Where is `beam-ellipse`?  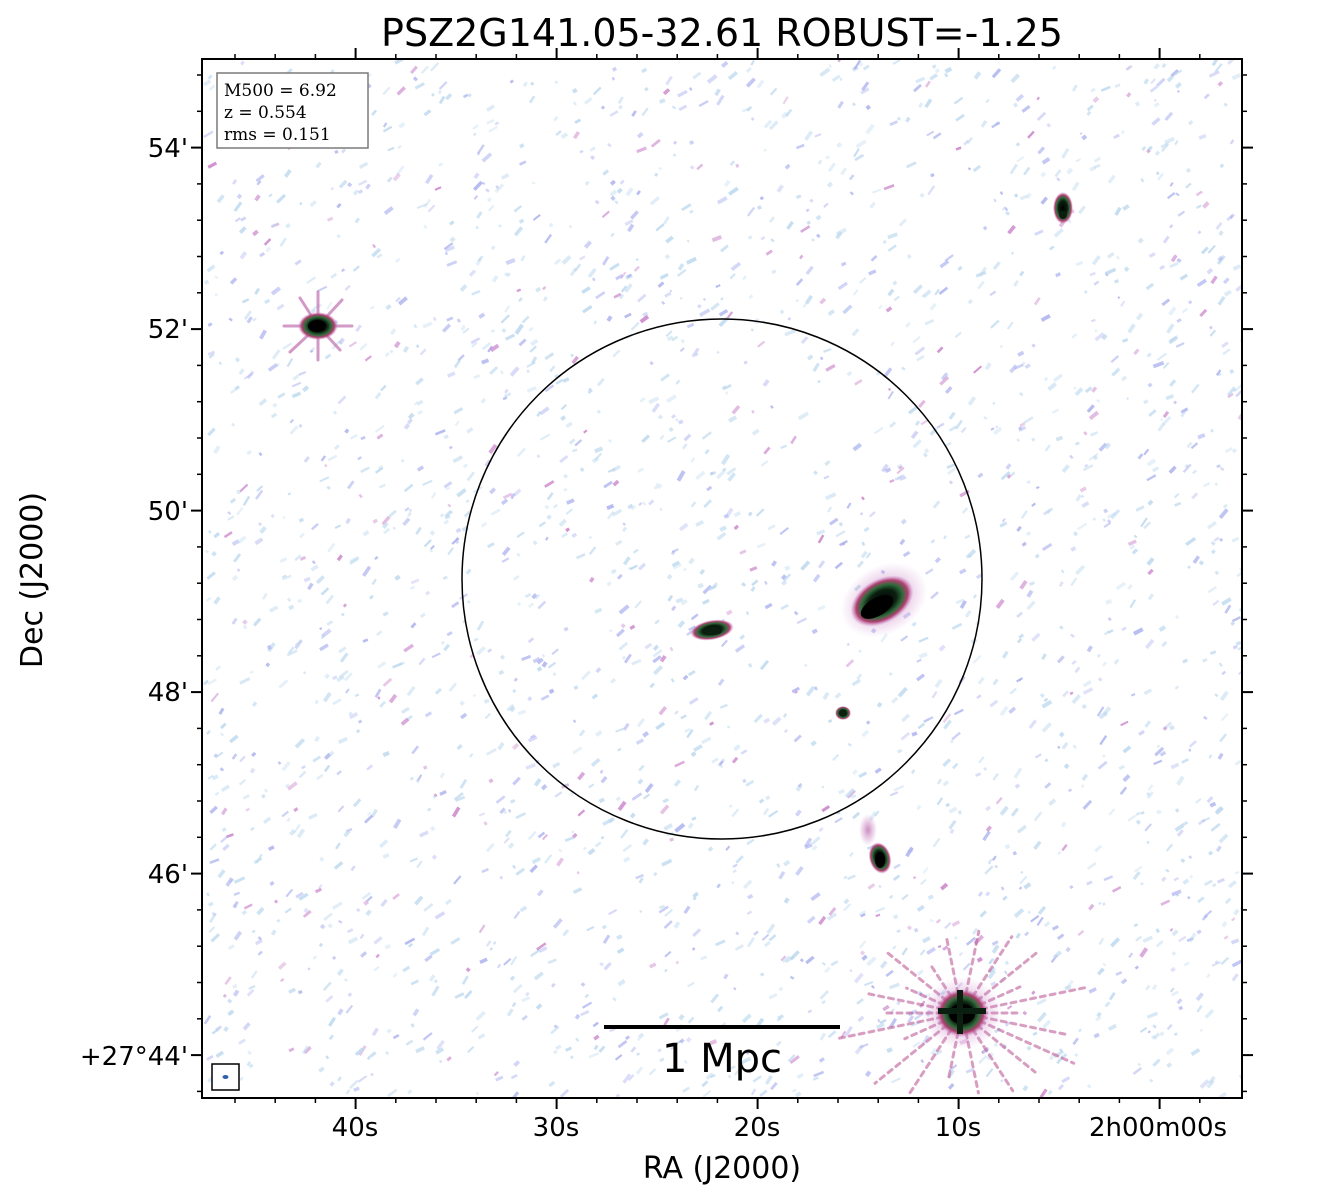
beam-ellipse is located at coordinates (225, 1077).